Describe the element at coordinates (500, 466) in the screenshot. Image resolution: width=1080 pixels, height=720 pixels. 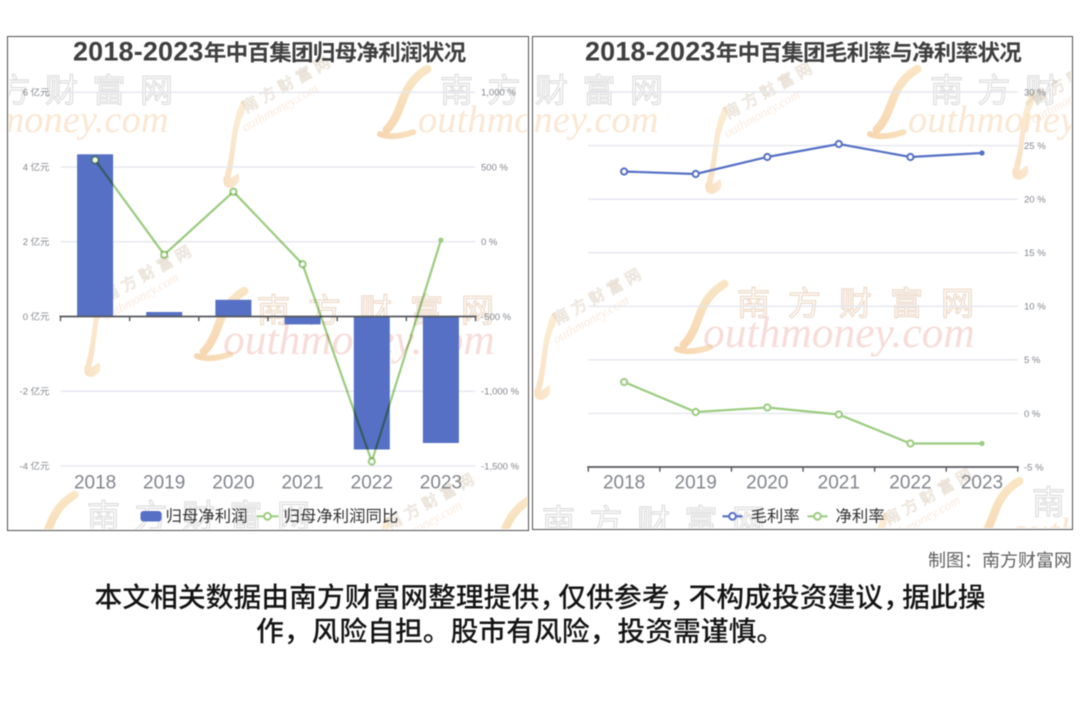
I see `svg-text: -1,500 %` at that location.